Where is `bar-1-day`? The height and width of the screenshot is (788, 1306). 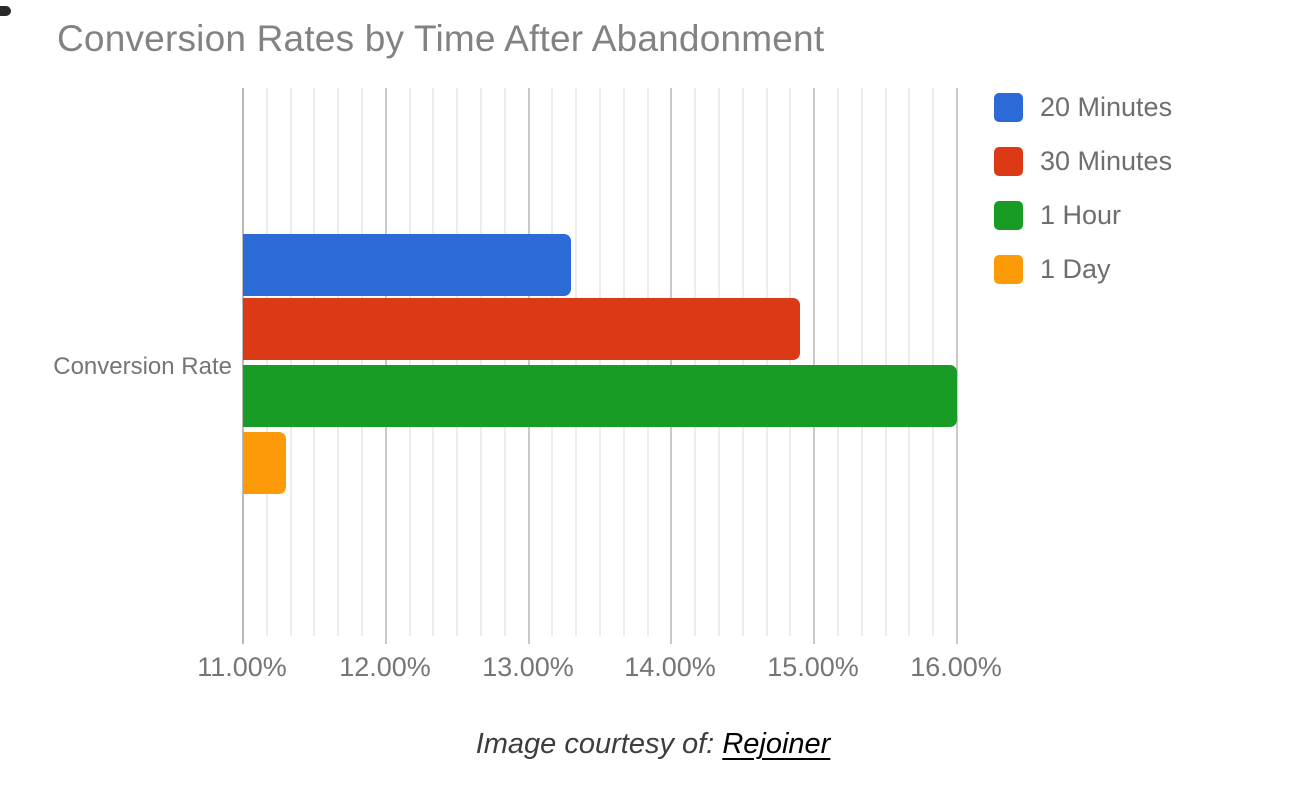
bar-1-day is located at coordinates (264, 463).